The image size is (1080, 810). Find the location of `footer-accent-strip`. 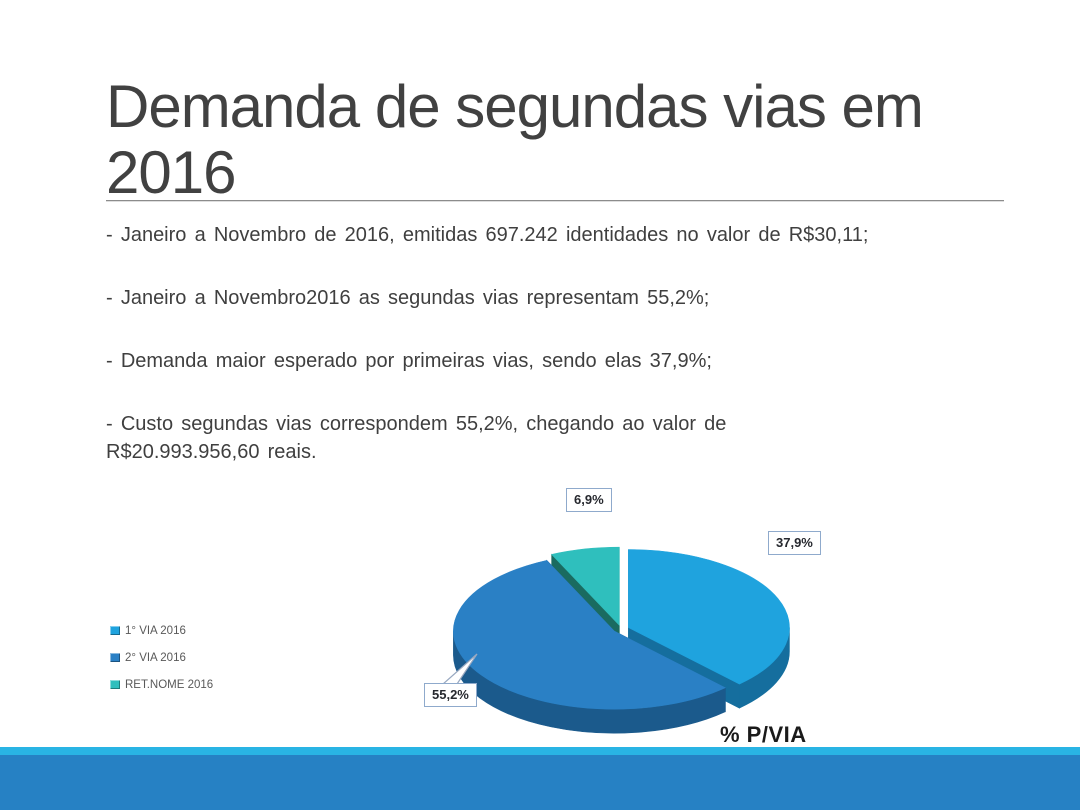

footer-accent-strip is located at coordinates (540, 751).